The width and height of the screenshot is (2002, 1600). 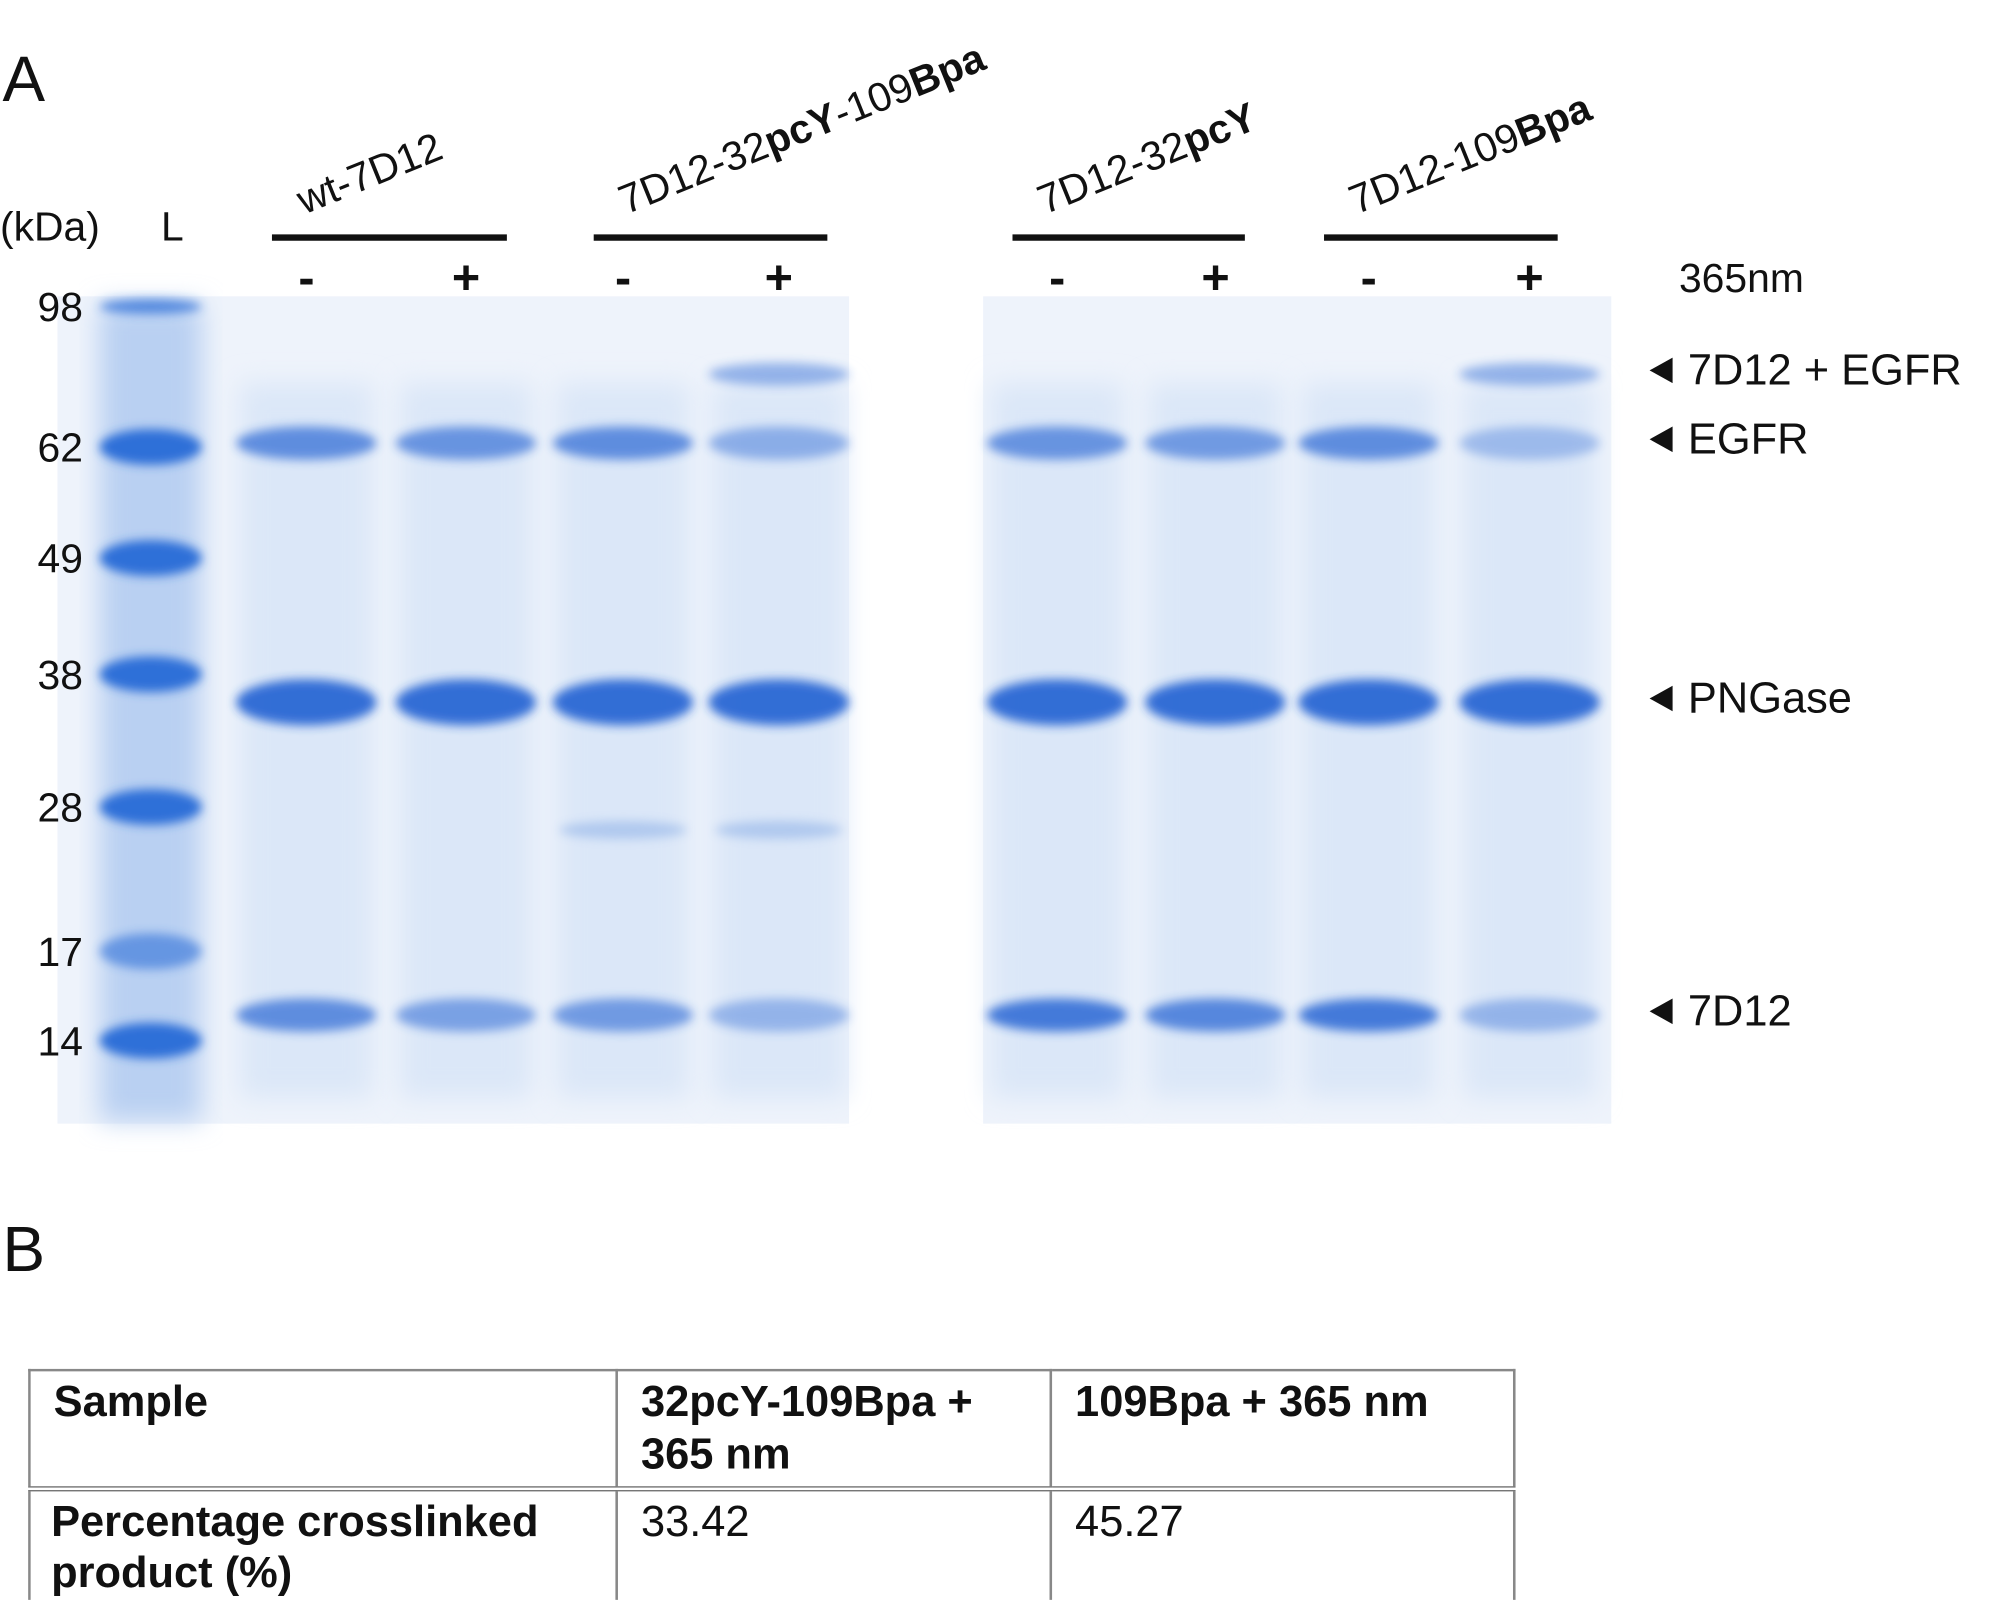 I want to click on ladder-value: 98, so click(x=60, y=307).